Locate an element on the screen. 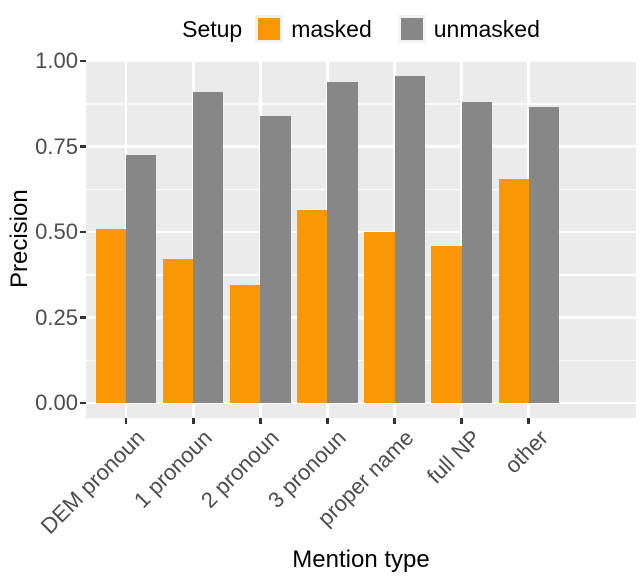  y-tick-label: 0.00 is located at coordinates (56, 402).